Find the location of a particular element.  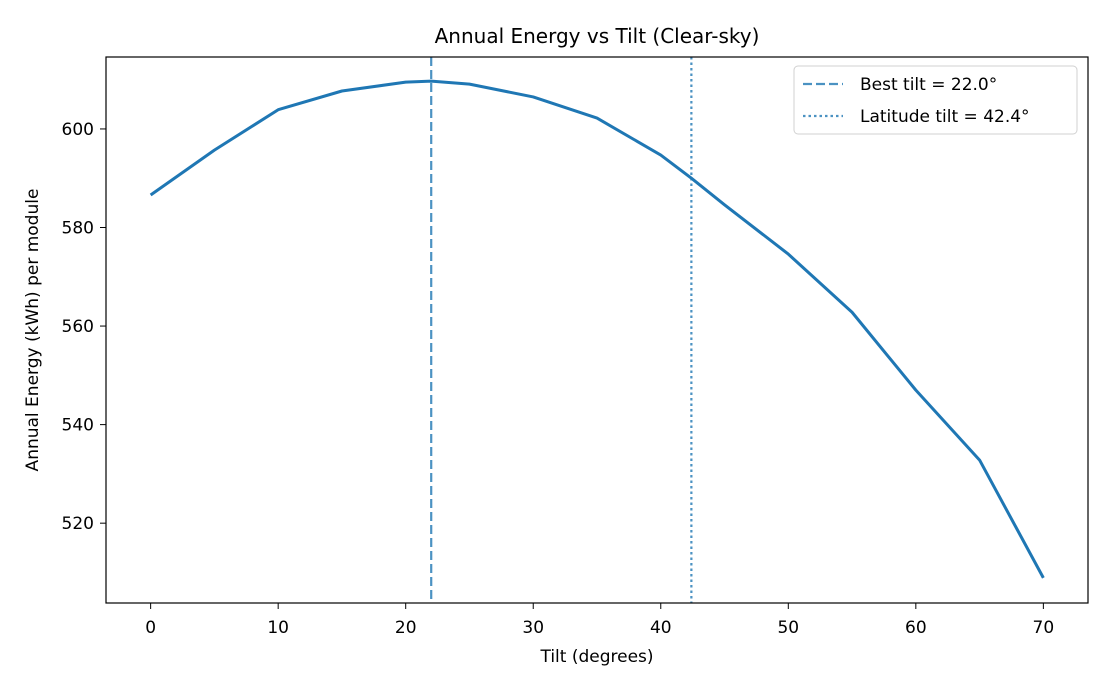

y-axis-label: Annual Energy (kWh) per module is located at coordinates (33, 330).